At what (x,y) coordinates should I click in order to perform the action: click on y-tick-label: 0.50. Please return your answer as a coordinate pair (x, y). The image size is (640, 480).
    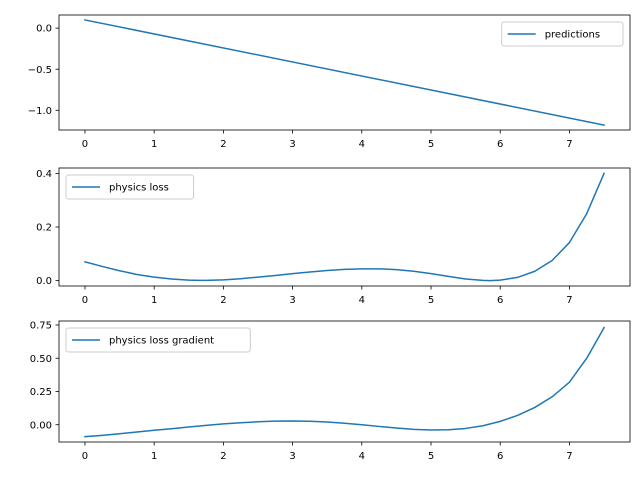
    Looking at the image, I should click on (41, 359).